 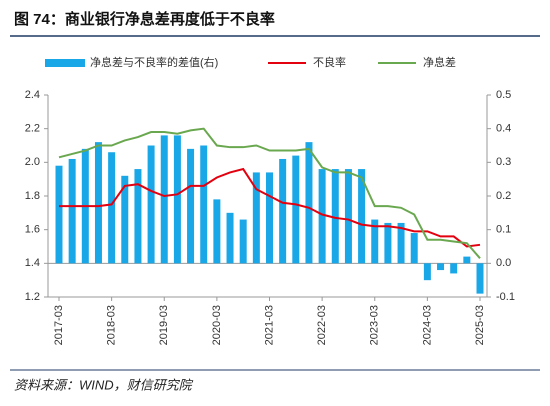 I want to click on y-tick-label: 2.4, so click(x=32, y=95).